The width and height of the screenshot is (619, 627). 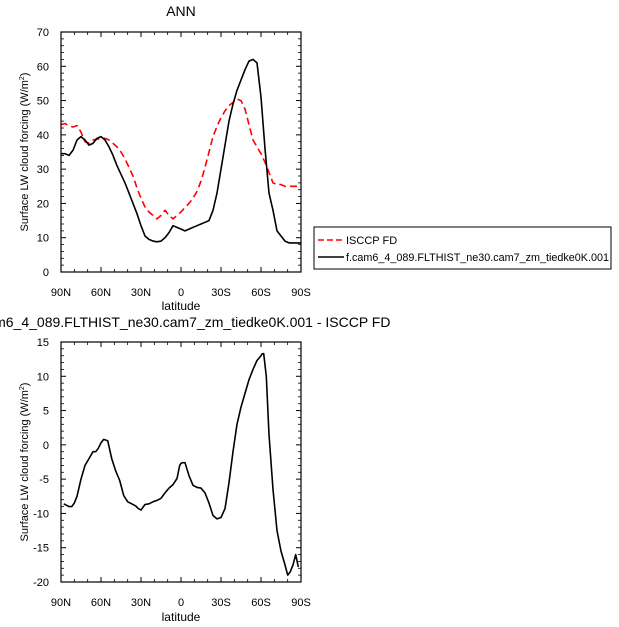 What do you see at coordinates (101, 293) in the screenshot?
I see `top-xtick-label: 60N` at bounding box center [101, 293].